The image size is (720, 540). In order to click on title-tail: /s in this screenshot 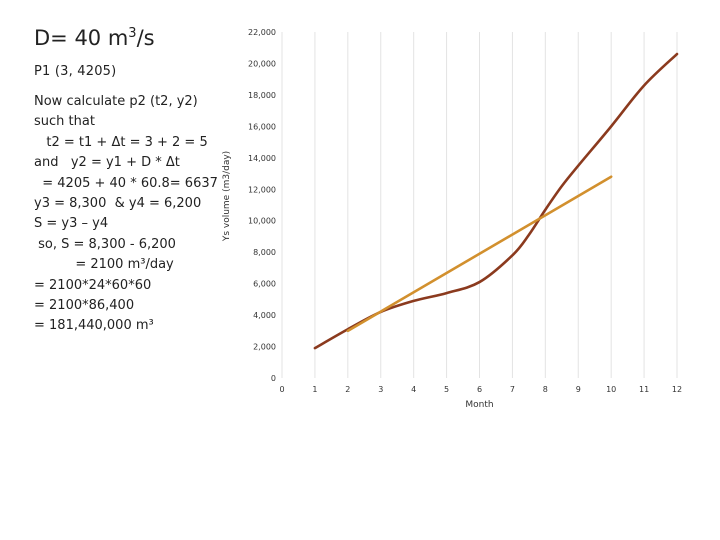, I will do `click(145, 38)`.